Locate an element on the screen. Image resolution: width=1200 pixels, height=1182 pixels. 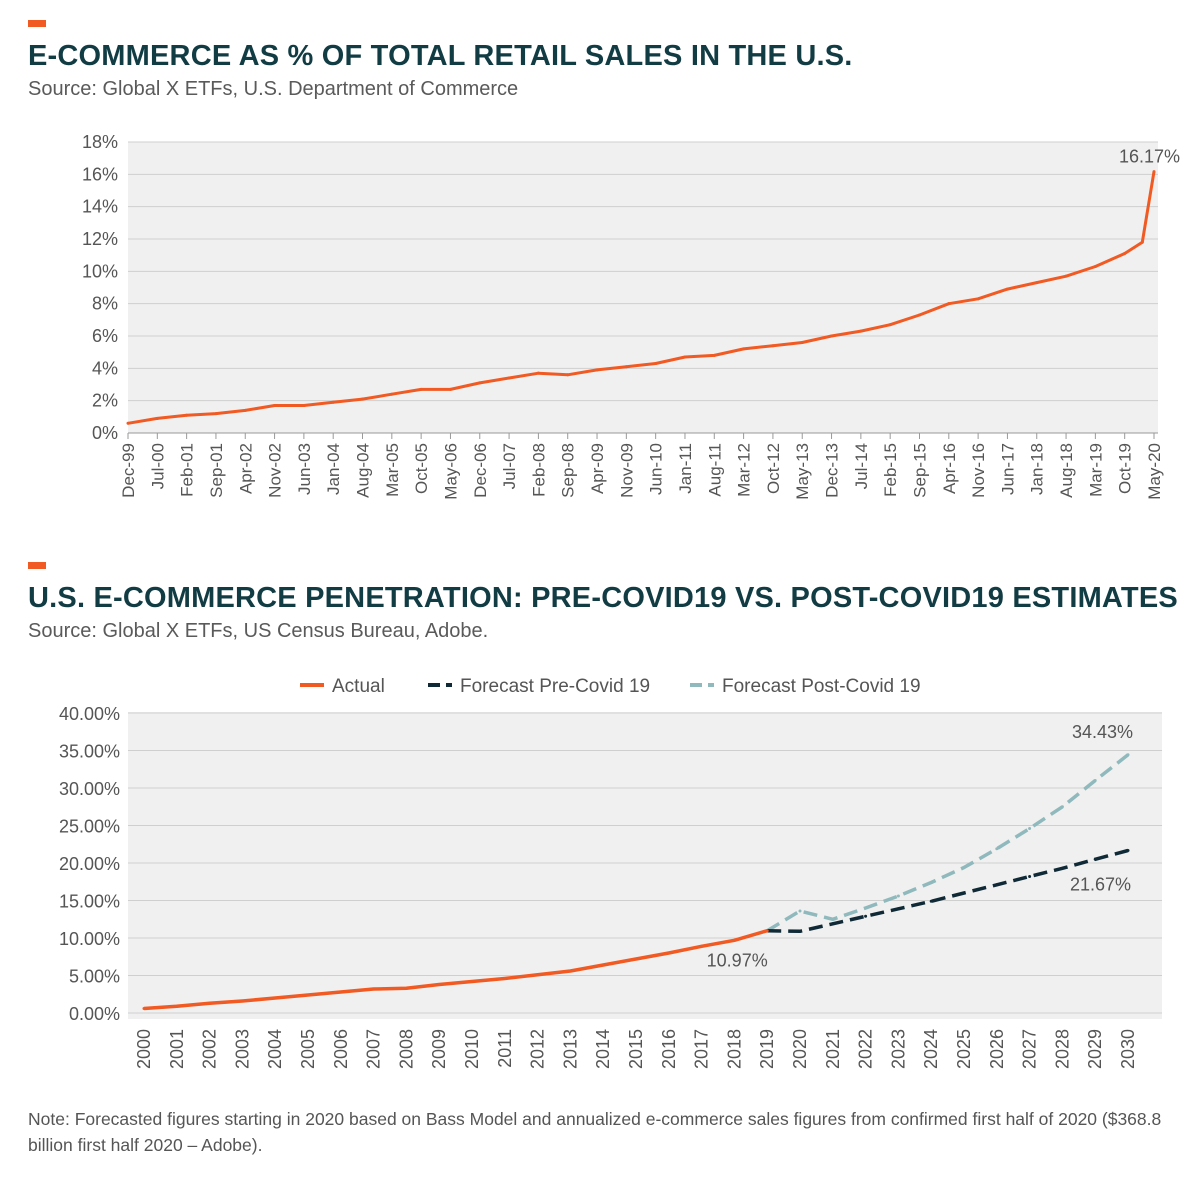
x-tick-label: Apr-02 is located at coordinates (245, 468).